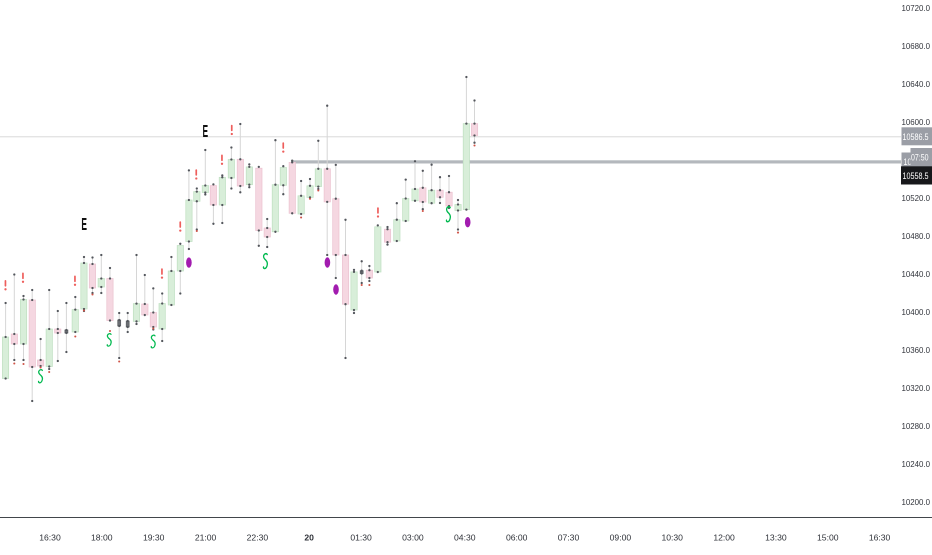  Describe the element at coordinates (102, 538) in the screenshot. I see `svg-text: 18:00` at that location.